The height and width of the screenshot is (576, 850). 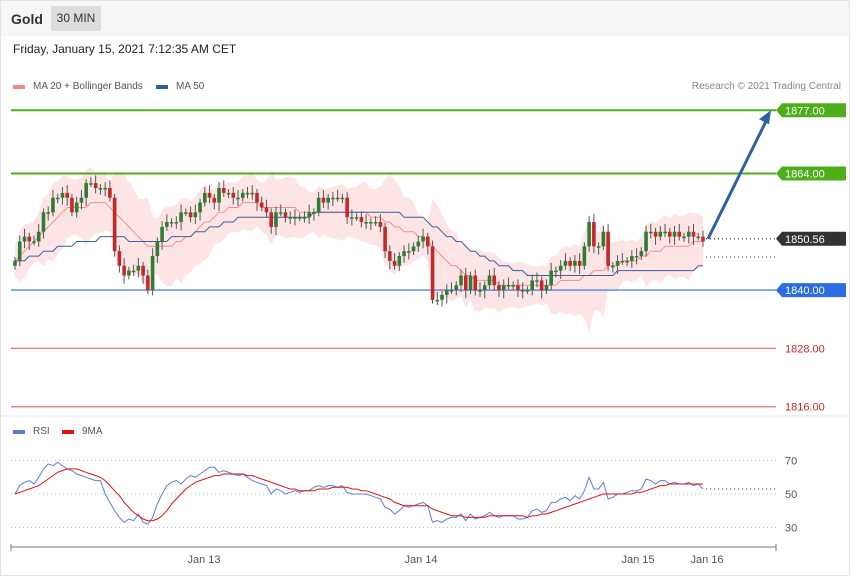 I want to click on legend-9ma: 9MA, so click(x=82, y=431).